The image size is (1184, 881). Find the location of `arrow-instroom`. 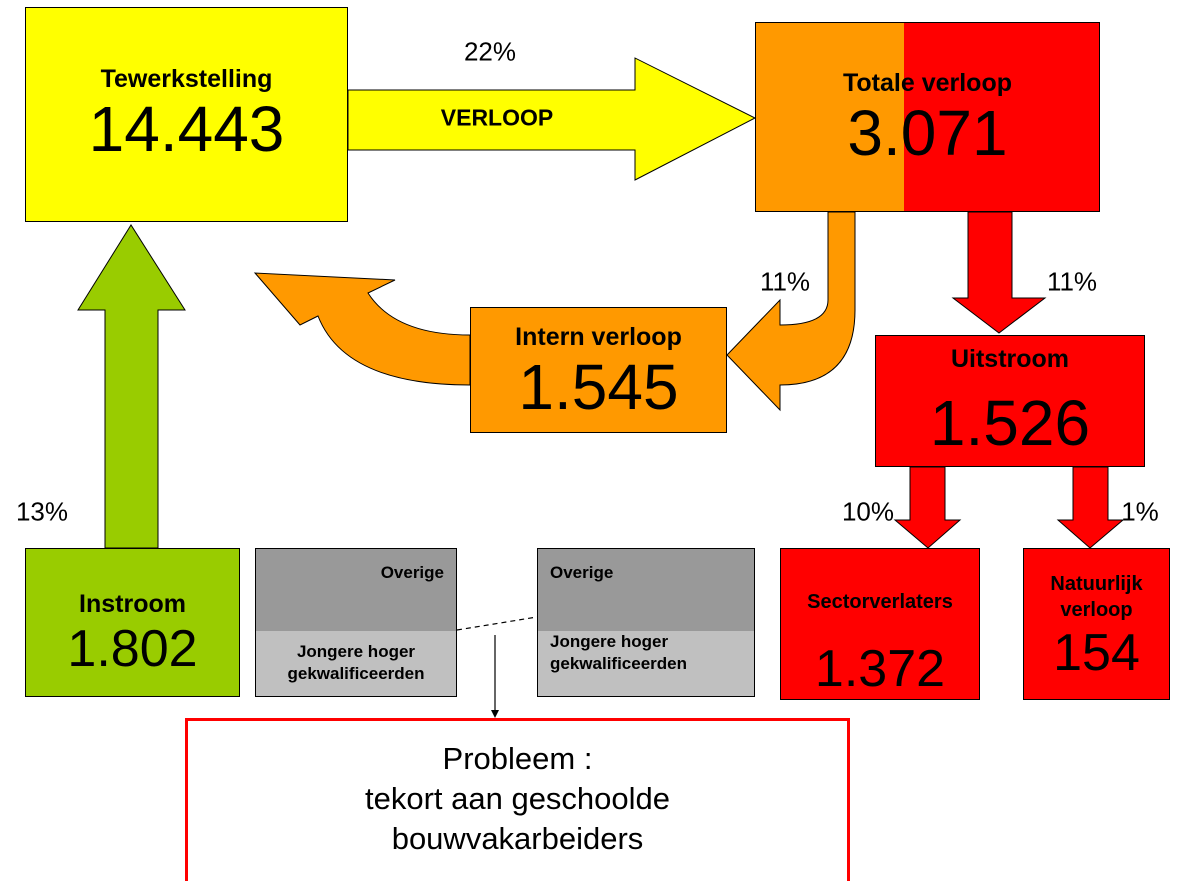

arrow-instroom is located at coordinates (131, 386).